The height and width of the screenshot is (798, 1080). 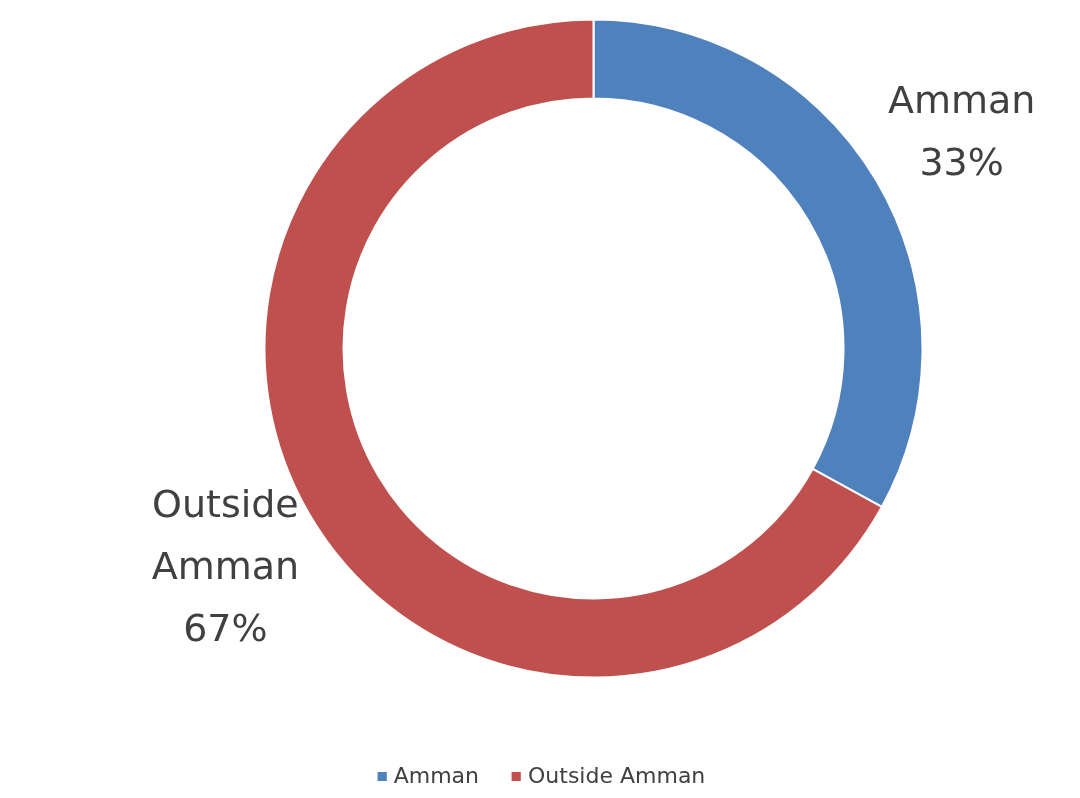 I want to click on legend-label: Amman, so click(x=436, y=775).